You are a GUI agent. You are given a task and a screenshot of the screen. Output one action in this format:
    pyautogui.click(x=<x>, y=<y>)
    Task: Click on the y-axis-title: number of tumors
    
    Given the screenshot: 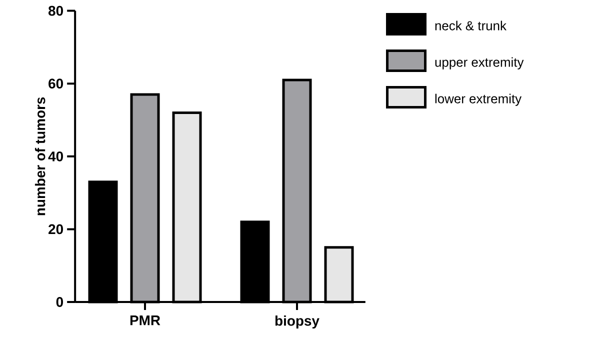 What is the action you would take?
    pyautogui.click(x=40, y=156)
    